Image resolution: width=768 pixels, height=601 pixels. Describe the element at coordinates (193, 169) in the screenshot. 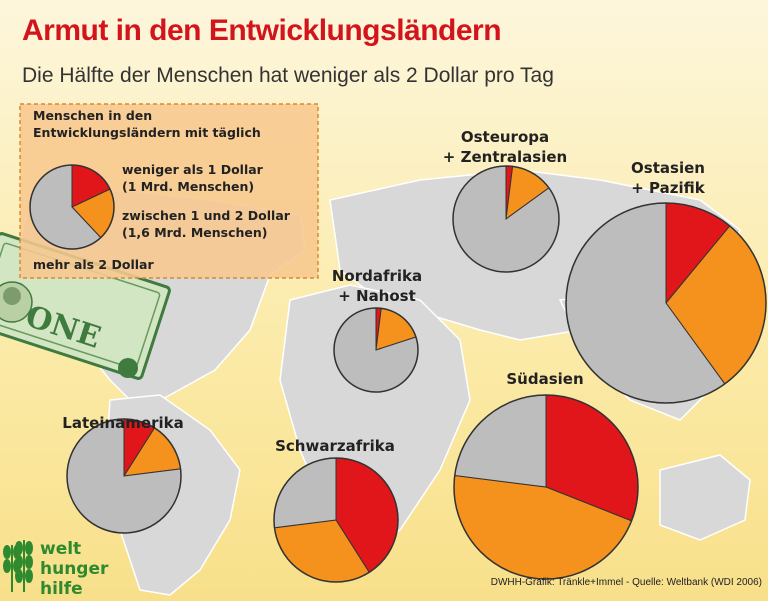

I see `legend-under1-line1: weniger als 1 Dollar` at that location.